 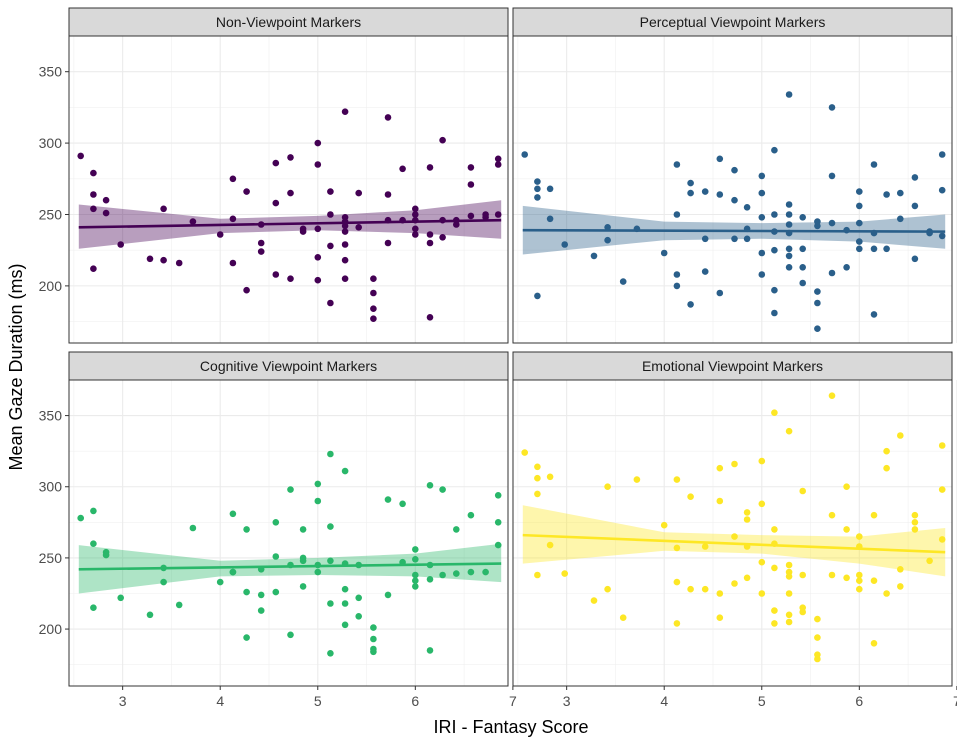 I want to click on x-tick-label: 6, so click(x=415, y=701).